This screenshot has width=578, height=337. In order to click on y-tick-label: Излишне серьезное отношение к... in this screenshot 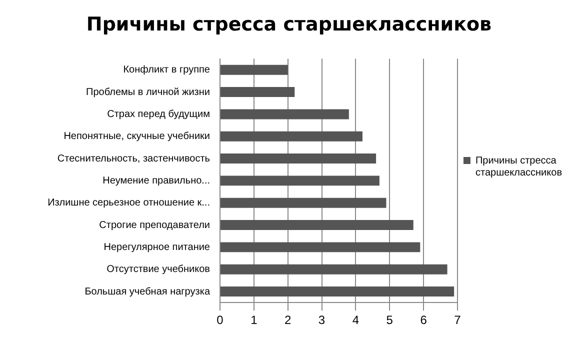, I will do `click(129, 203)`.